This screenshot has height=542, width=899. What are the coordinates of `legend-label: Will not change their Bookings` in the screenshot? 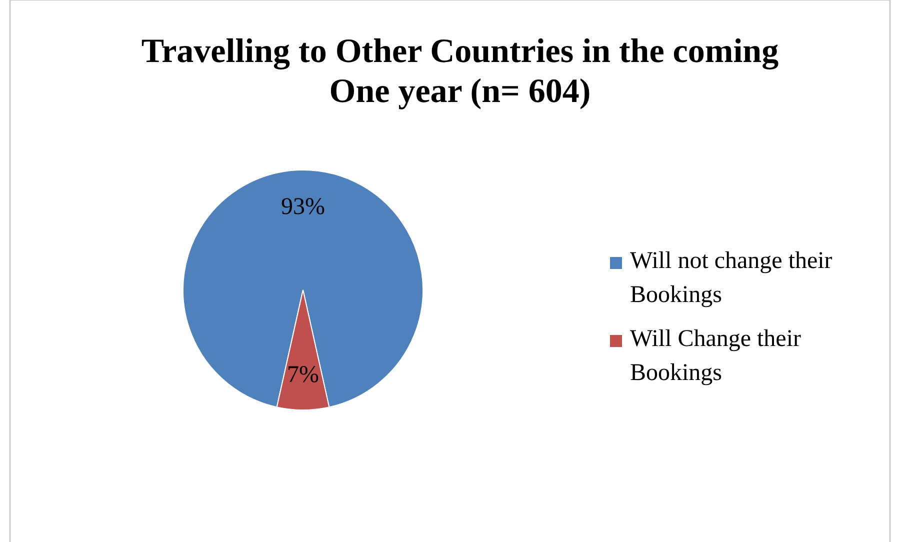 It's located at (731, 278).